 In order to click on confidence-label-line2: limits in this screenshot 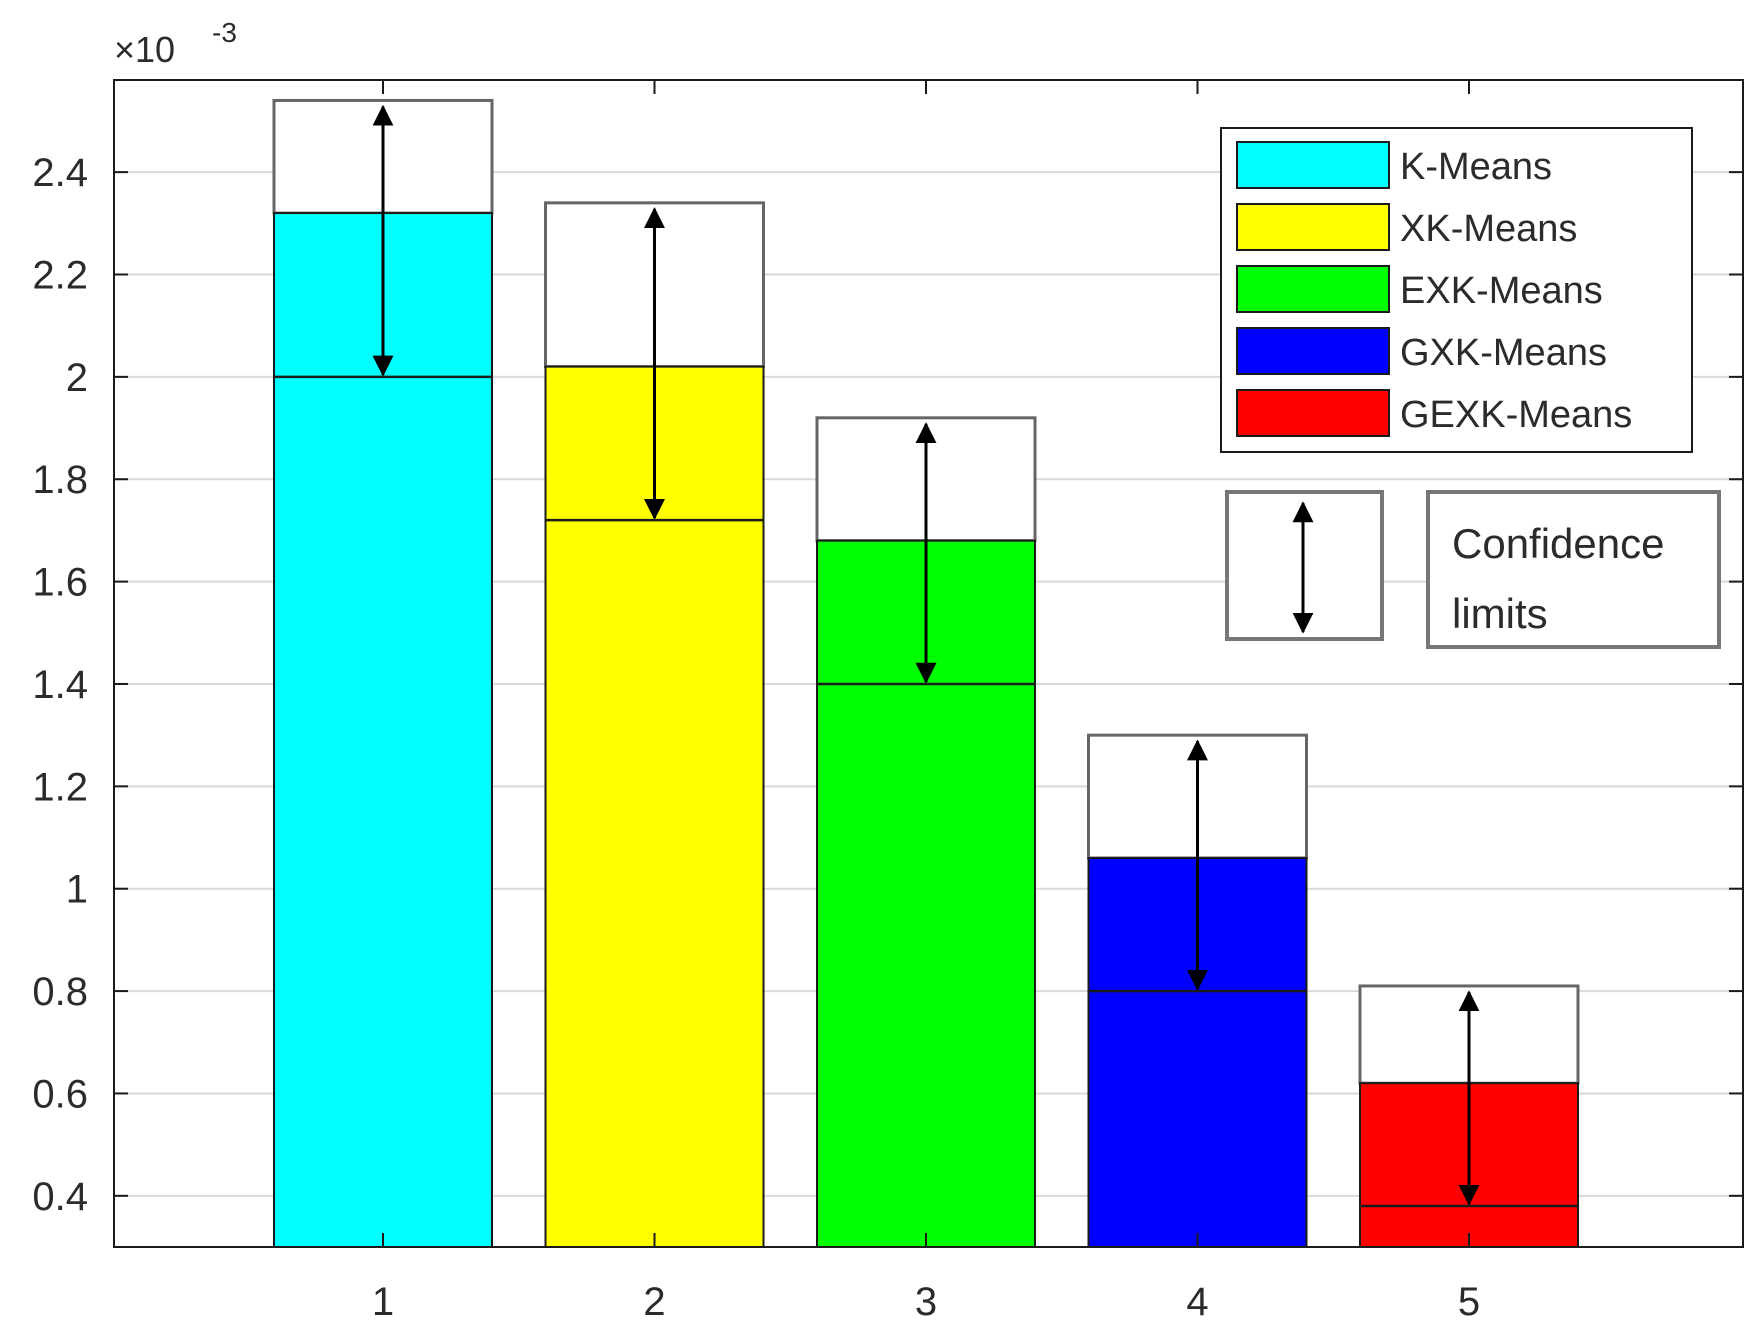, I will do `click(1500, 613)`.